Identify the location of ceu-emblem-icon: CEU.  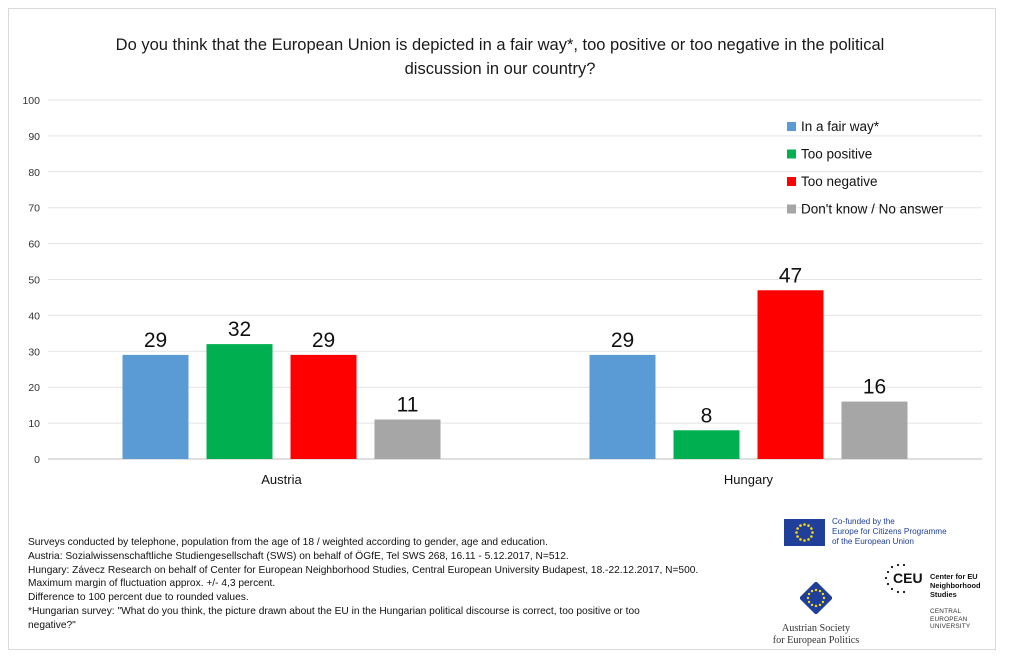
(903, 578).